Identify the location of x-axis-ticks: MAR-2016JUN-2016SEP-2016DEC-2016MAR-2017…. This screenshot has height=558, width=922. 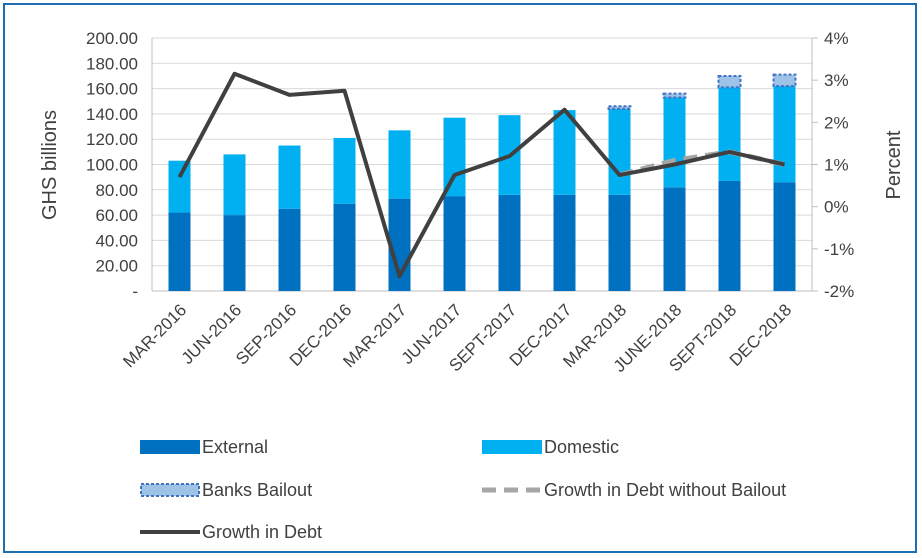
(457, 338).